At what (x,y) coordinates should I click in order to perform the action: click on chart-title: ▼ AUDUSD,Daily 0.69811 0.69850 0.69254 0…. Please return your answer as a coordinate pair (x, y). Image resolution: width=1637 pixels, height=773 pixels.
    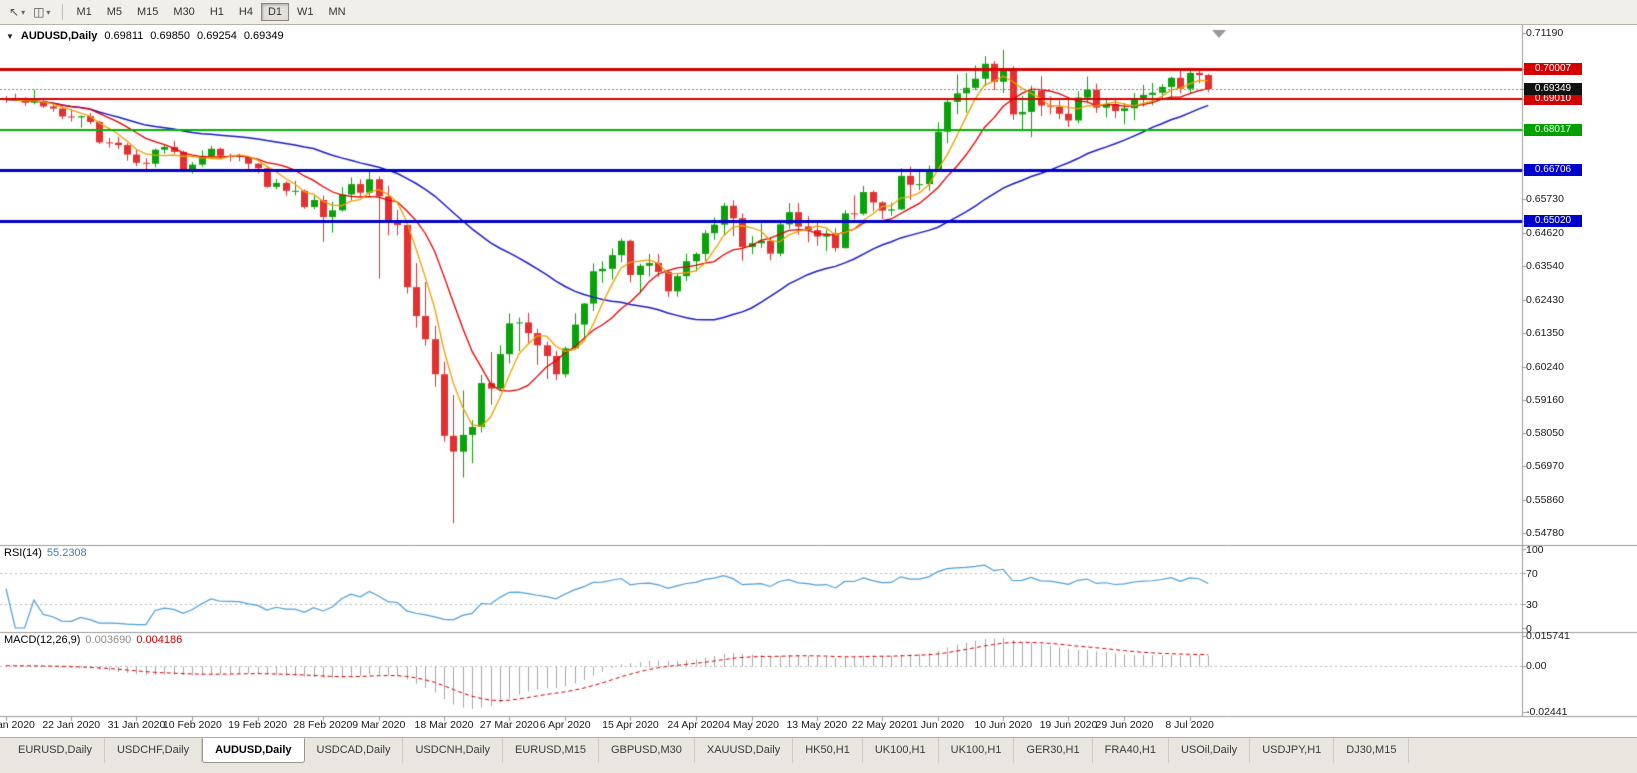
    Looking at the image, I should click on (145, 36).